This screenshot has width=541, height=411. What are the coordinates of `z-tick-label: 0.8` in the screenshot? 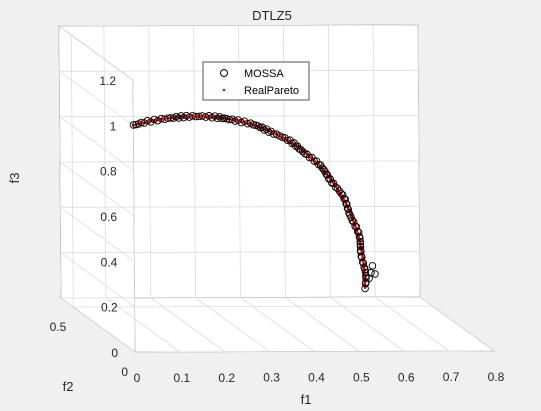 It's located at (108, 172).